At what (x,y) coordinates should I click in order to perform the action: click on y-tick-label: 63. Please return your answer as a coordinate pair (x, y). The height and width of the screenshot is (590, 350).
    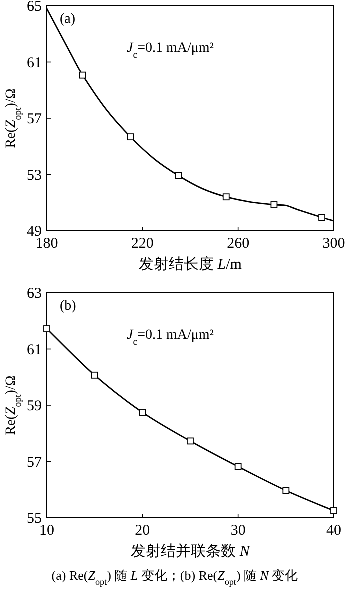
    Looking at the image, I should click on (34, 294).